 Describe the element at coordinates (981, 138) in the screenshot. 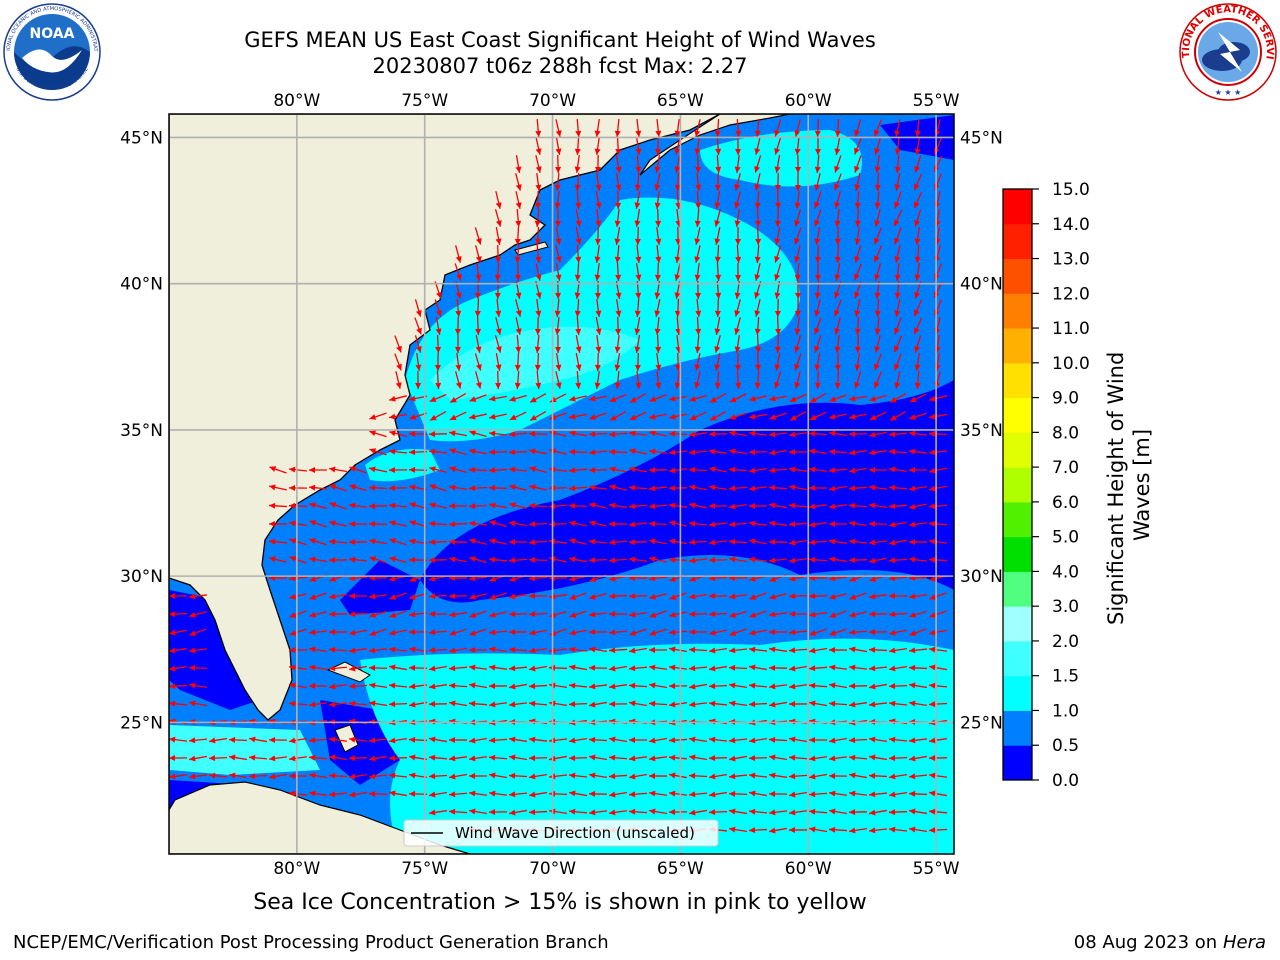

I see `lat-label-right-0: 45°N` at that location.